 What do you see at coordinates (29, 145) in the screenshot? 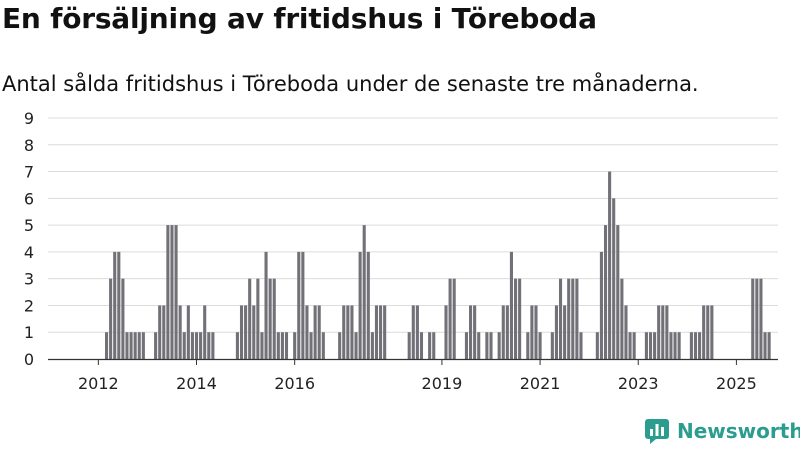
I see `y-tick-label: 8` at bounding box center [29, 145].